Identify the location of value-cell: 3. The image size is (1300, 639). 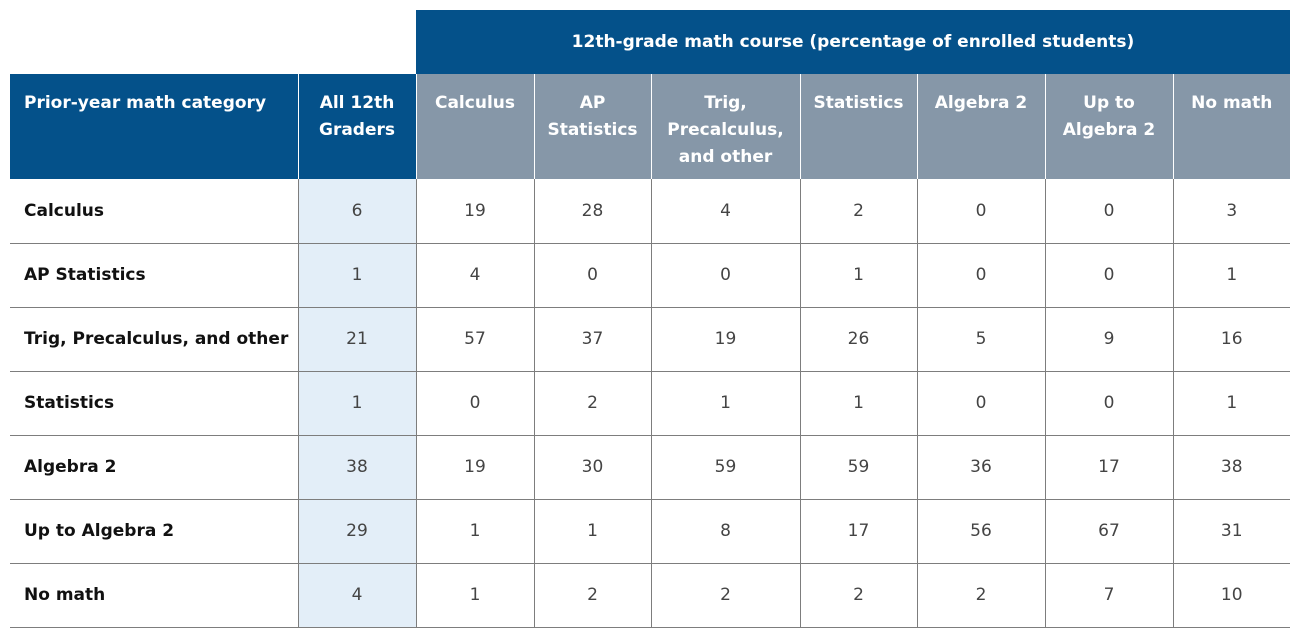
(1231, 211).